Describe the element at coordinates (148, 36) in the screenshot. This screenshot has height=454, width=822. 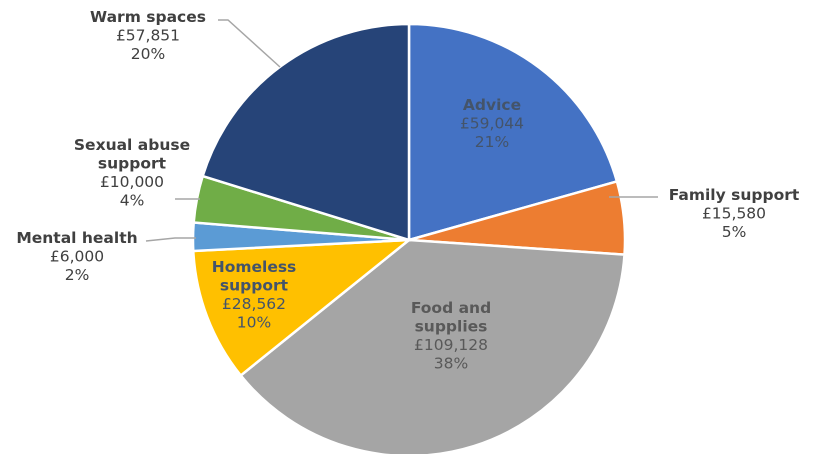
I see `label-value-warm-spaces: £57,851` at that location.